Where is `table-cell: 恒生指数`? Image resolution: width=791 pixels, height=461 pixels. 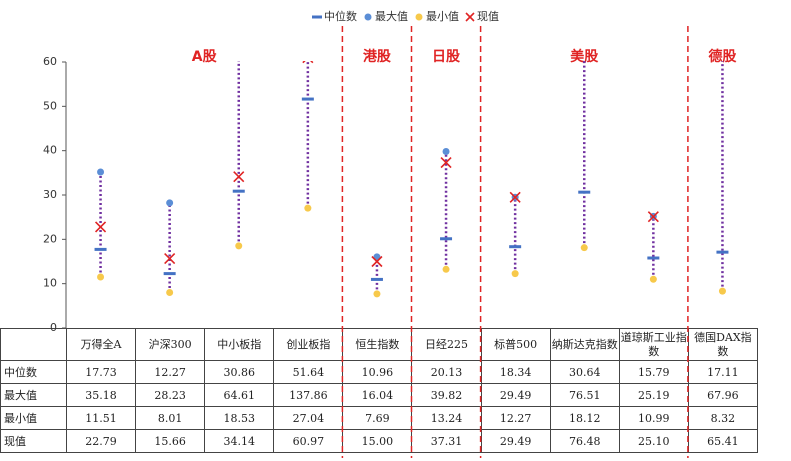 table-cell: 恒生指数 is located at coordinates (377, 344).